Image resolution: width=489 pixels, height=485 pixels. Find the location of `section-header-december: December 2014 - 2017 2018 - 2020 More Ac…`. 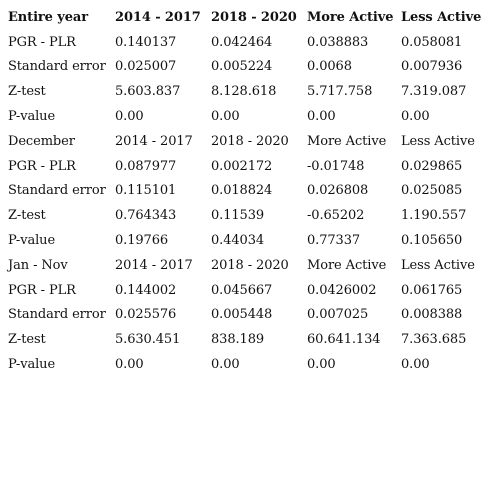

section-header-december: December 2014 - 2017 2018 - 2020 More Ac… is located at coordinates (245, 141).